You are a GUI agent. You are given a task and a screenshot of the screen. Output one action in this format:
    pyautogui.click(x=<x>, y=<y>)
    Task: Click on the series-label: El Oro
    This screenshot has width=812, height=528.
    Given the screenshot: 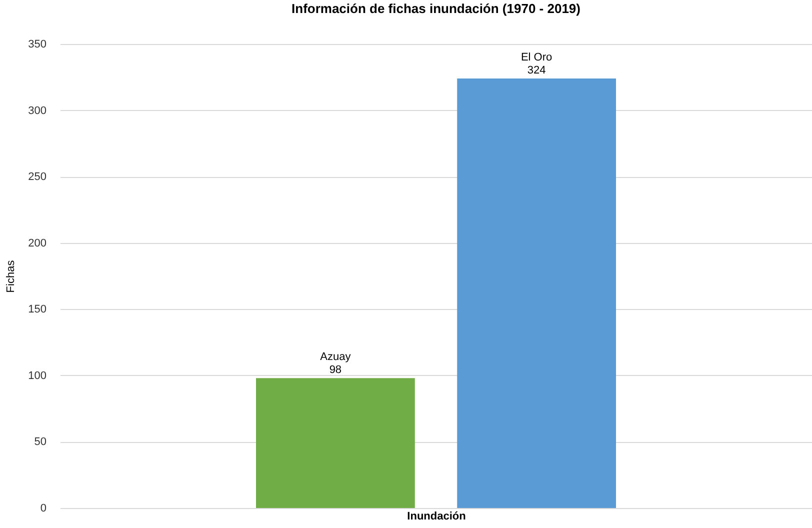 What is the action you would take?
    pyautogui.click(x=536, y=57)
    